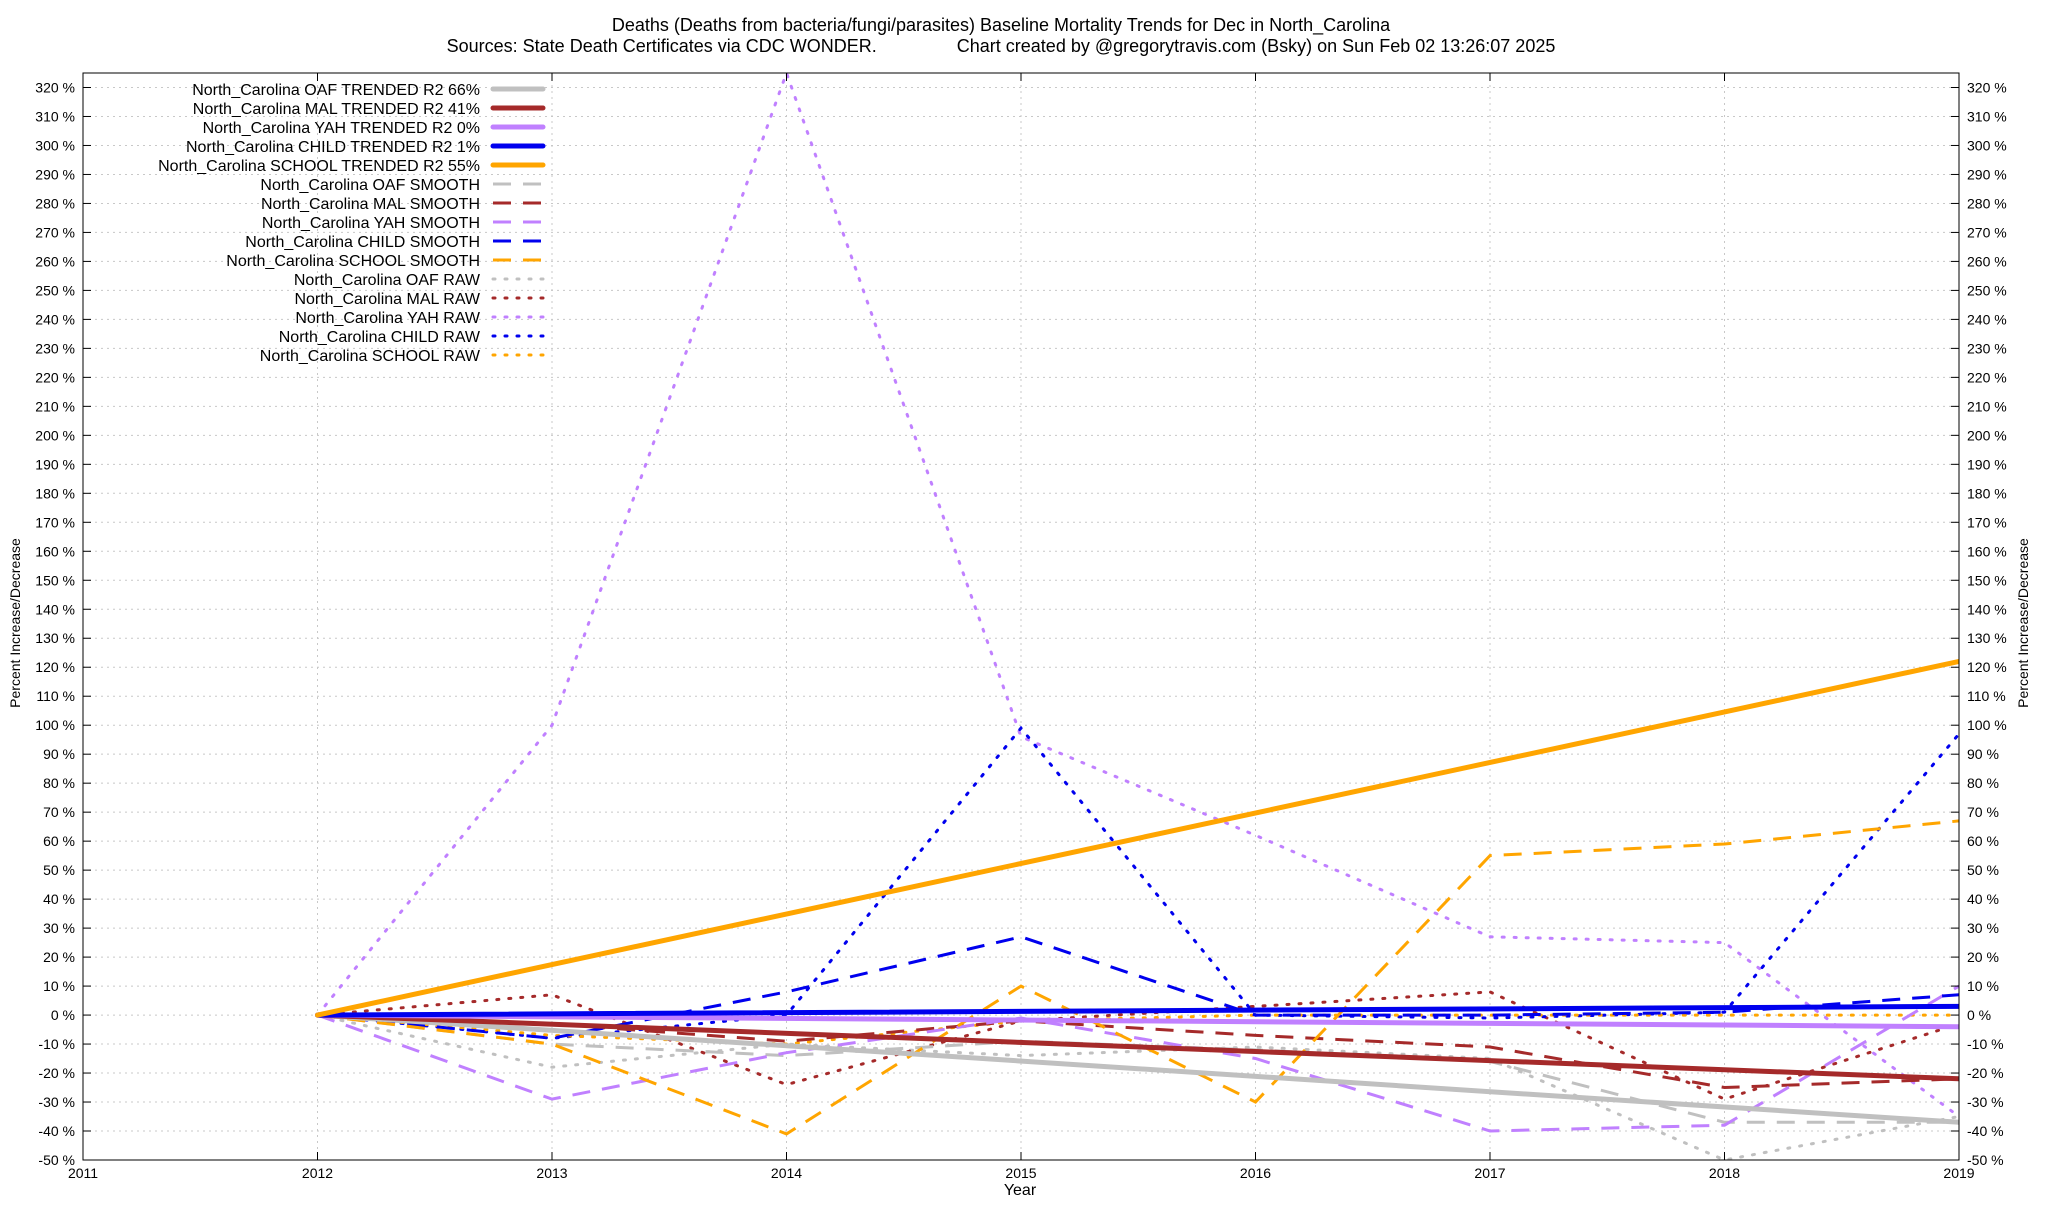  What do you see at coordinates (55, 493) in the screenshot?
I see `y-tick-label: 180 %` at bounding box center [55, 493].